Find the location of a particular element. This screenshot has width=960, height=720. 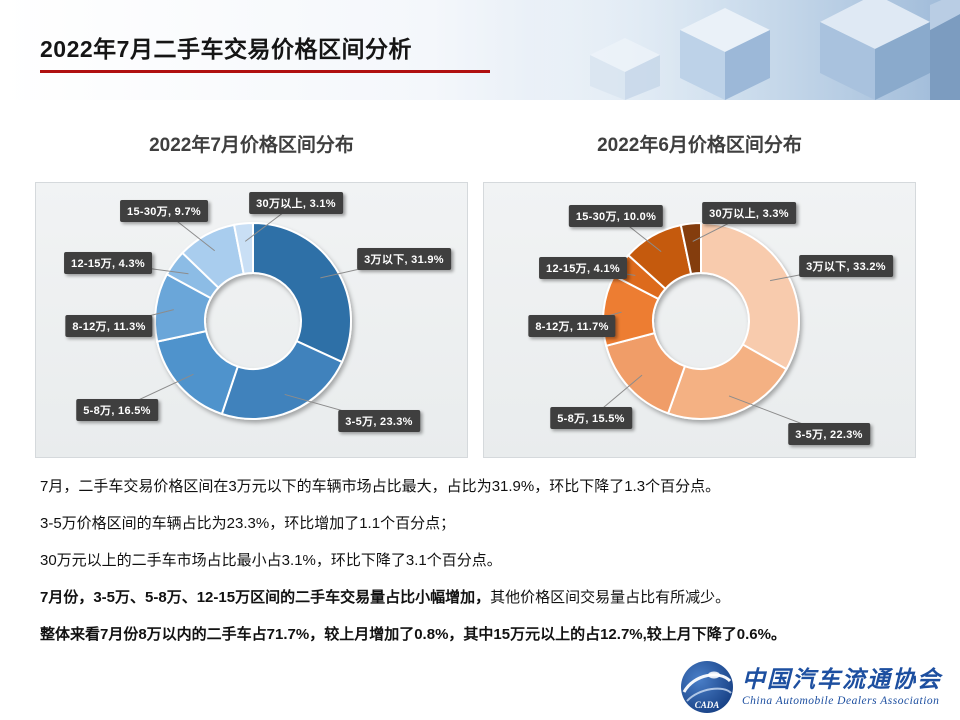

cada-logo-text: CADA is located at coordinates (707, 705).